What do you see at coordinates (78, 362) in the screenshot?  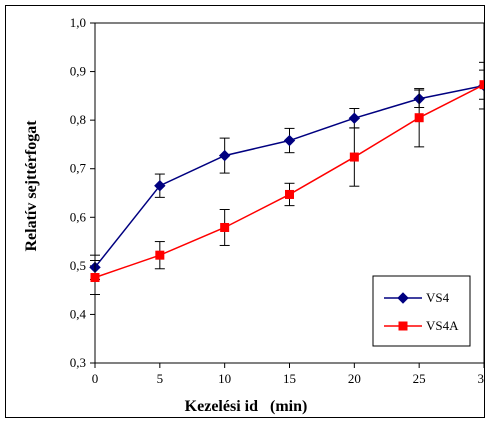 I see `y-tick-label: 0,3` at bounding box center [78, 362].